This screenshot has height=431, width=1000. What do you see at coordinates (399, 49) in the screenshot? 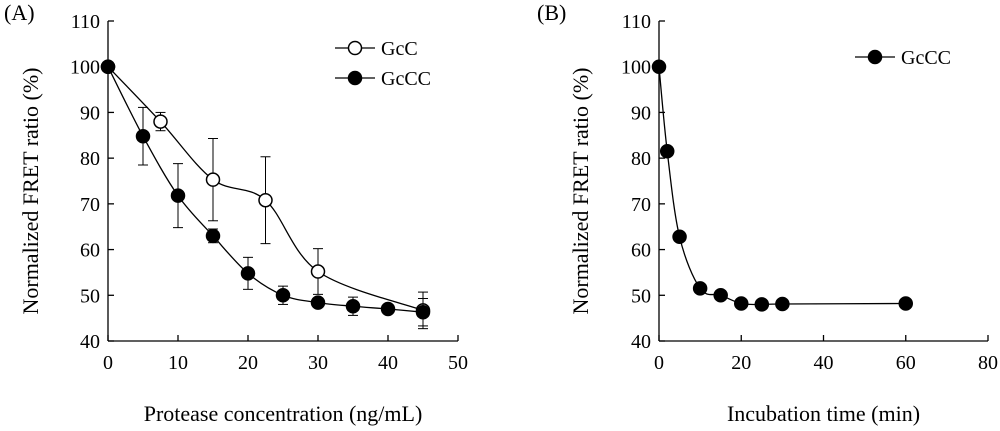
I see `legend-label: GcC` at bounding box center [399, 49].